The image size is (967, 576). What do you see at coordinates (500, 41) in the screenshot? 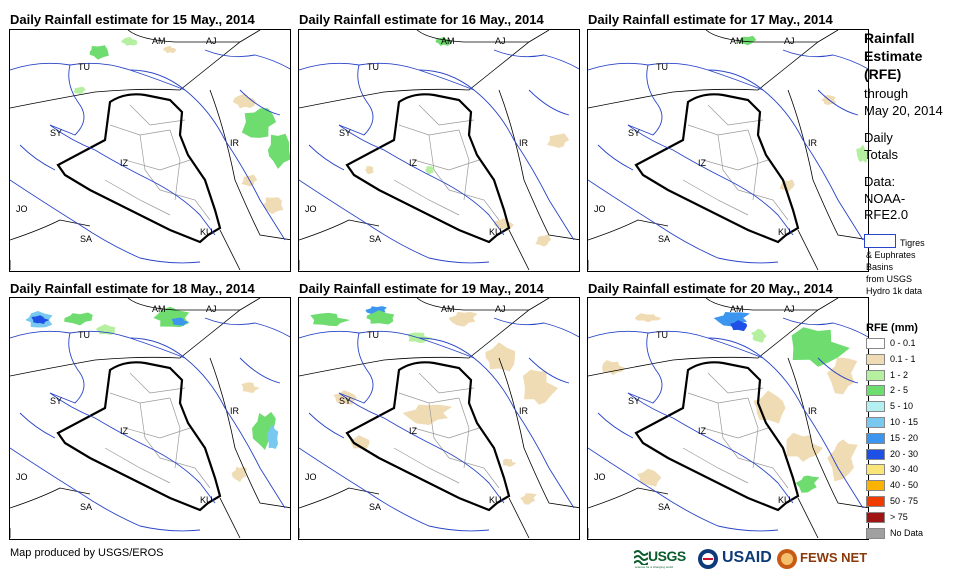
I see `country-label-aj: AJ` at bounding box center [500, 41].